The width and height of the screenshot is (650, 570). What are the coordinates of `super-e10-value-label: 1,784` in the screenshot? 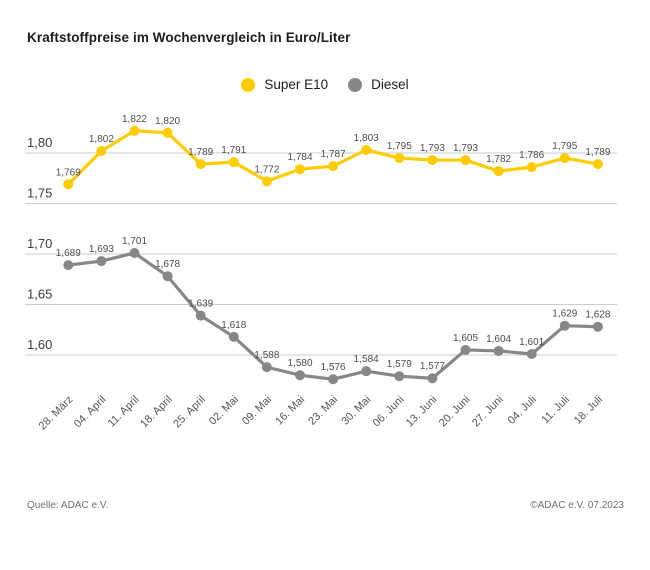 It's located at (299, 157).